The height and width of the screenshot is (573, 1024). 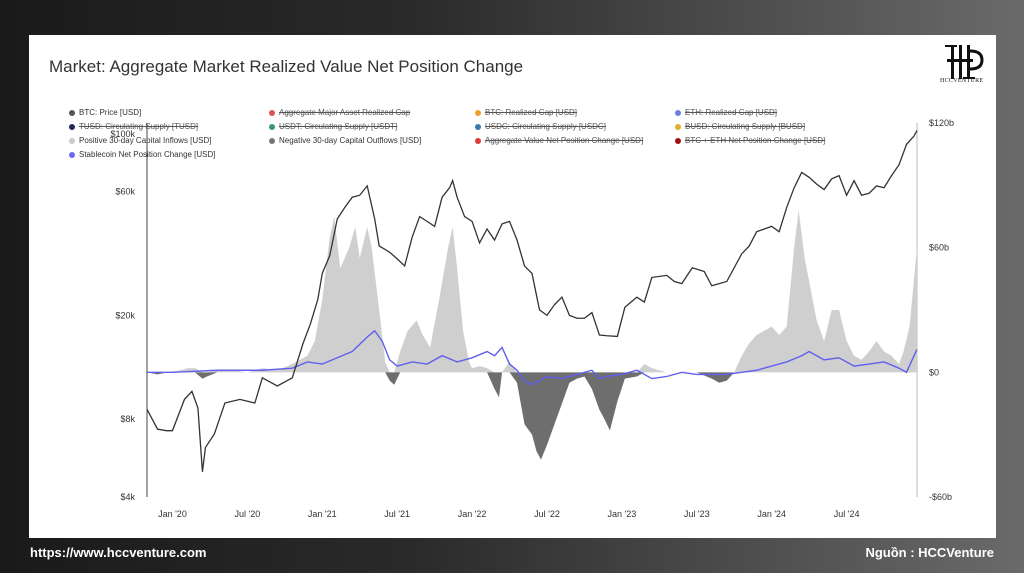 I want to click on x-tick-label: Jul '20, so click(x=248, y=514).